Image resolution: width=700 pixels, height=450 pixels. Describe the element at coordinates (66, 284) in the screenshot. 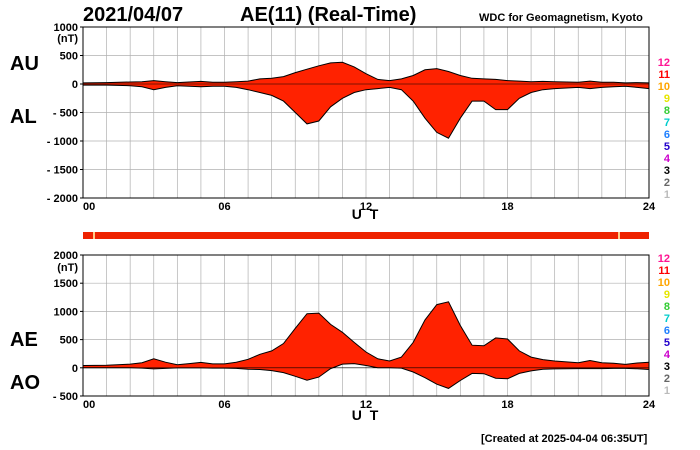

I see `y-tick-label: 1500` at that location.